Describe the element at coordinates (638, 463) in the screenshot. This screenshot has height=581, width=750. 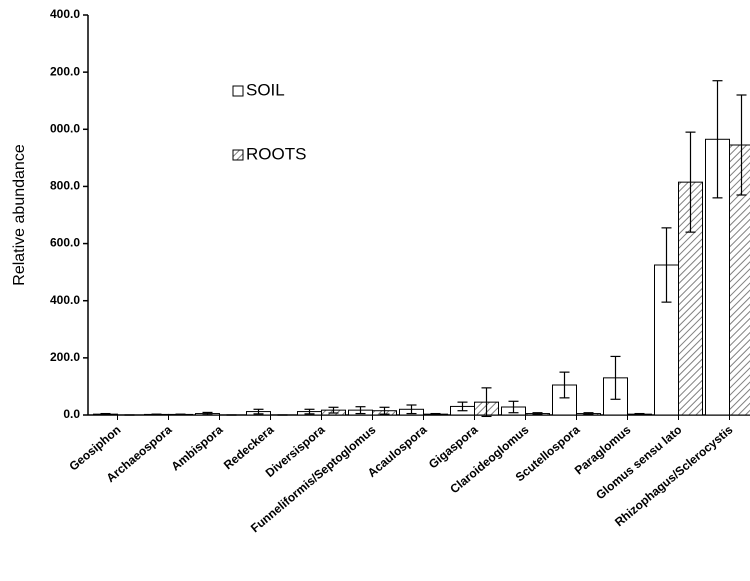
I see `x-tick-label: Glomus sensu lato` at that location.